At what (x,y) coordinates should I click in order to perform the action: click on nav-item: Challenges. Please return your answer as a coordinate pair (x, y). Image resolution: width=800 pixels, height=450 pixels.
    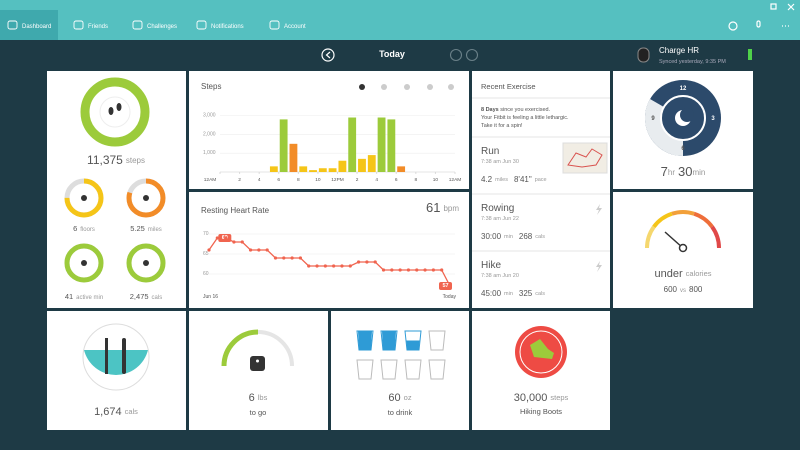
    Looking at the image, I should click on (162, 27).